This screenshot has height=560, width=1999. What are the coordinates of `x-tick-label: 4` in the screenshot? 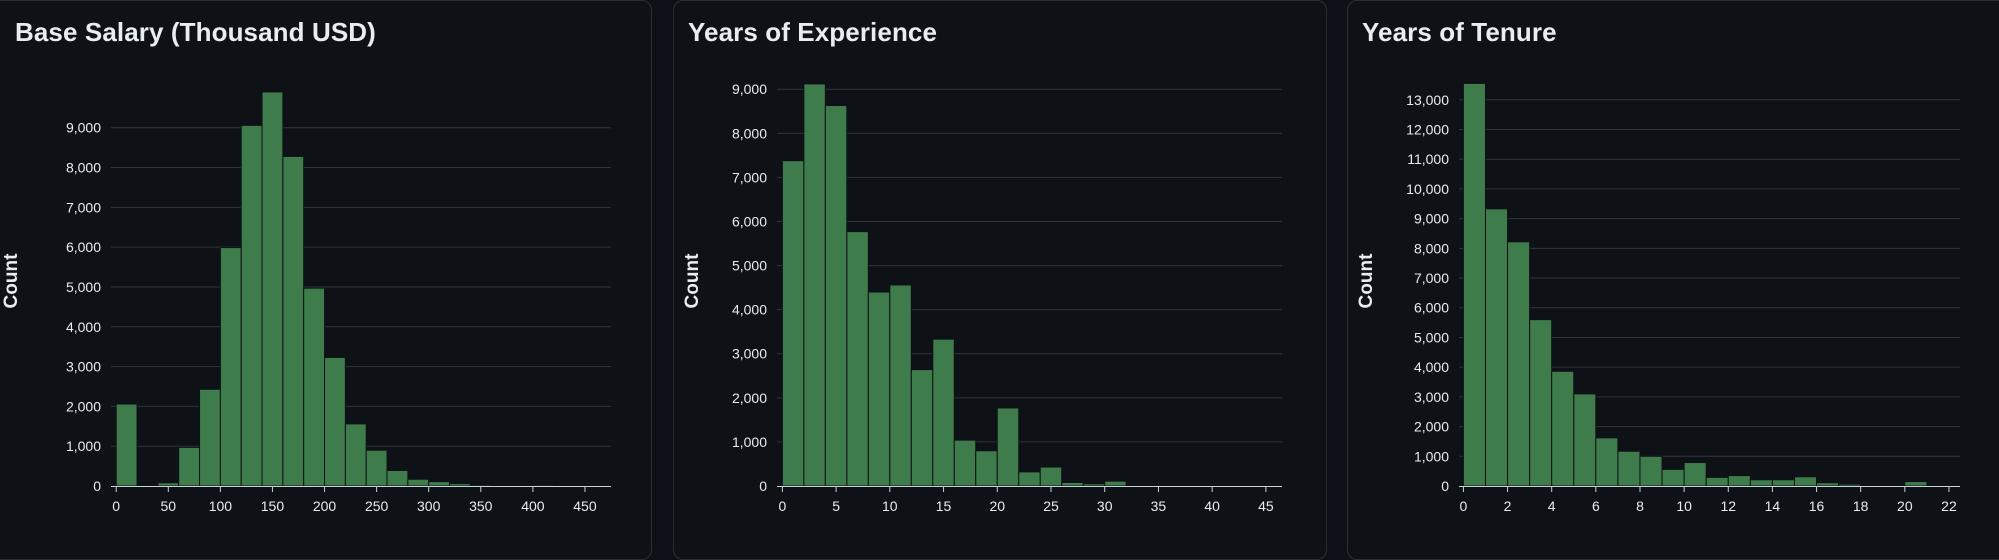 It's located at (1552, 506).